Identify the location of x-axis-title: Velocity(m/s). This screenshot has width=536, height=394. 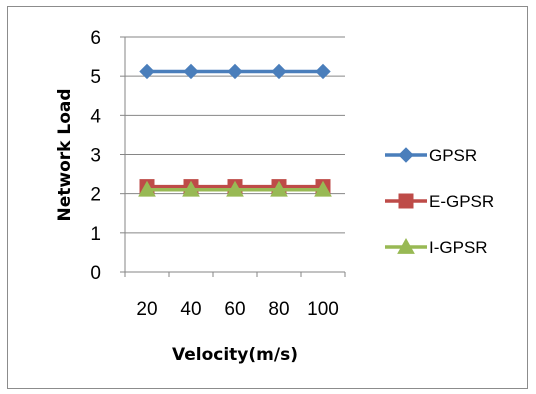
(235, 355).